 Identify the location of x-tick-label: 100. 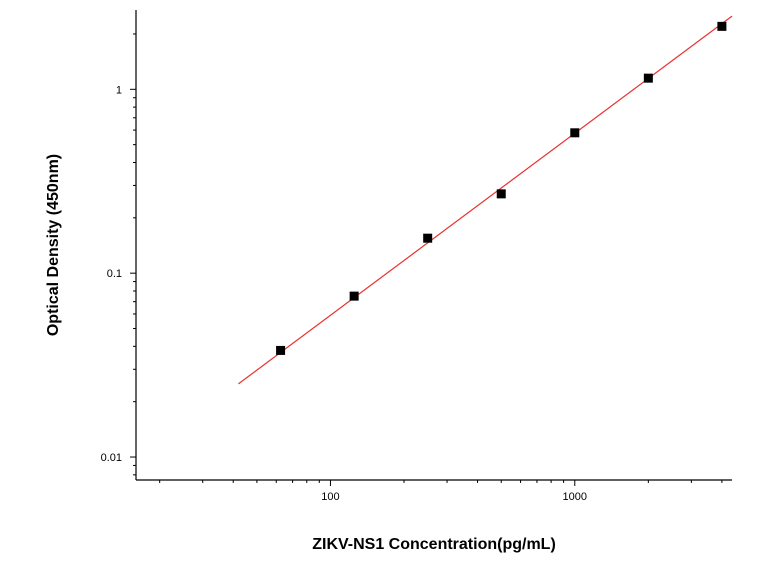
(330, 497).